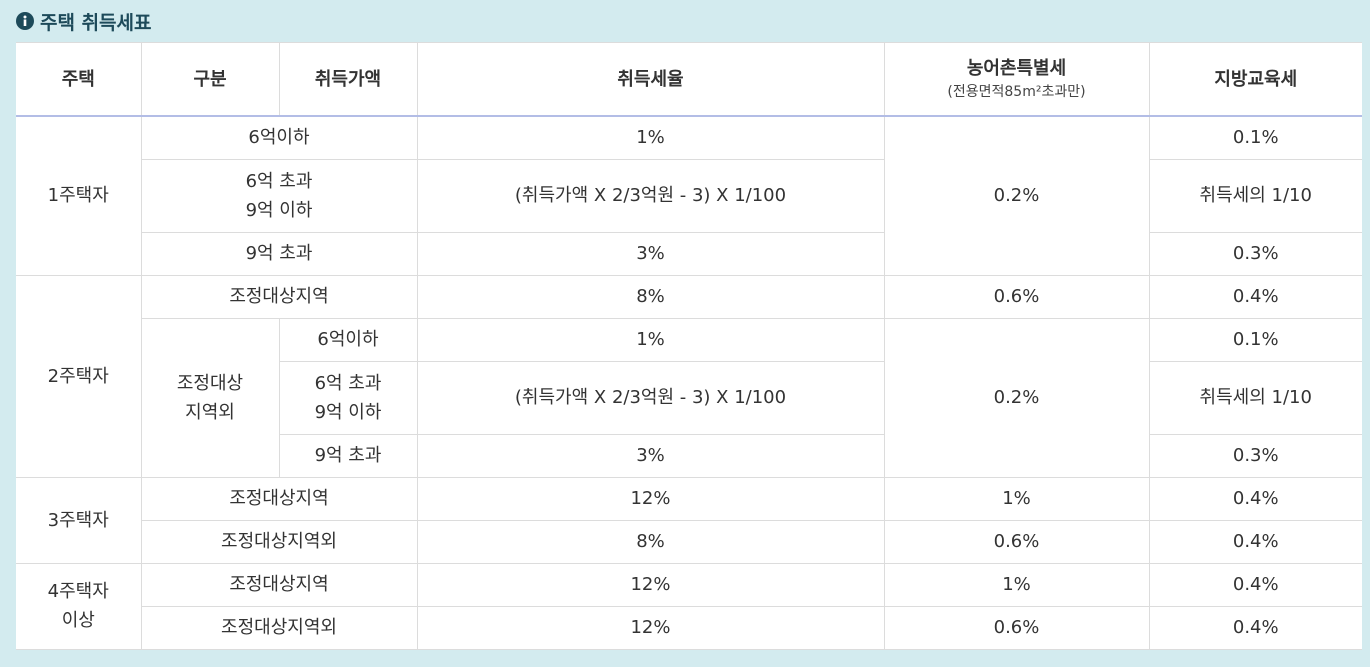 The image size is (1370, 667). Describe the element at coordinates (210, 79) in the screenshot. I see `header-cell: 구분` at that location.